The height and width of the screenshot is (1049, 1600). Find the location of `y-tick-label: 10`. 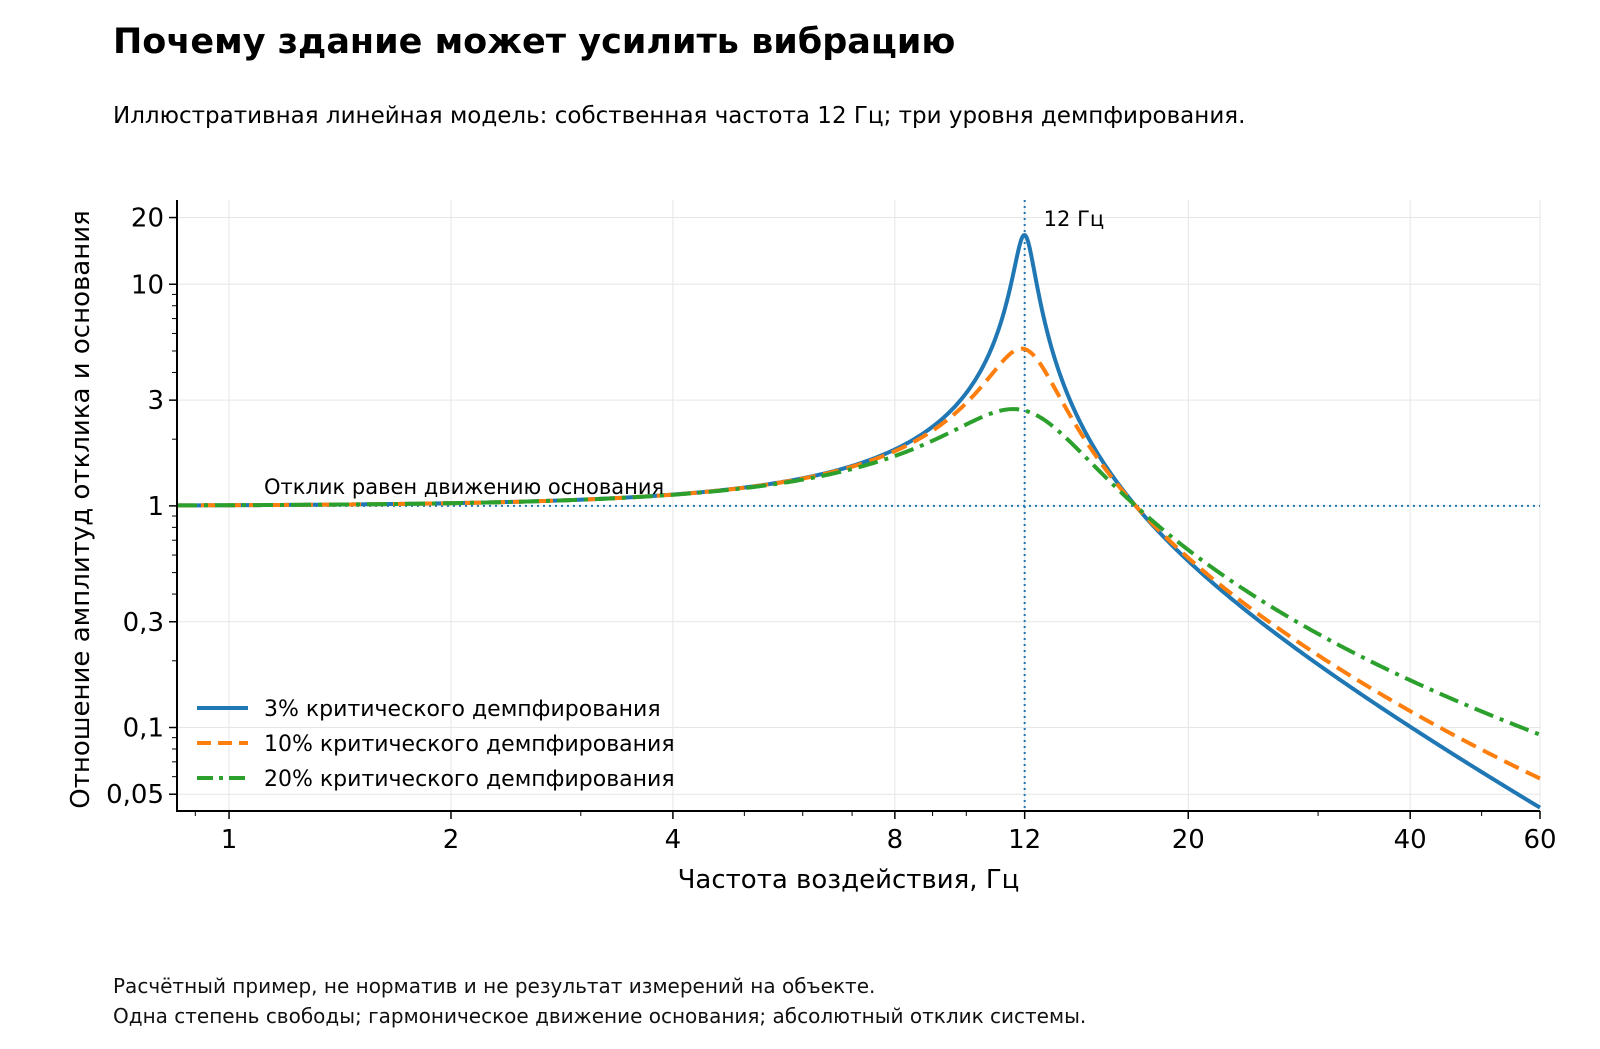

y-tick-label: 10 is located at coordinates (147, 285).